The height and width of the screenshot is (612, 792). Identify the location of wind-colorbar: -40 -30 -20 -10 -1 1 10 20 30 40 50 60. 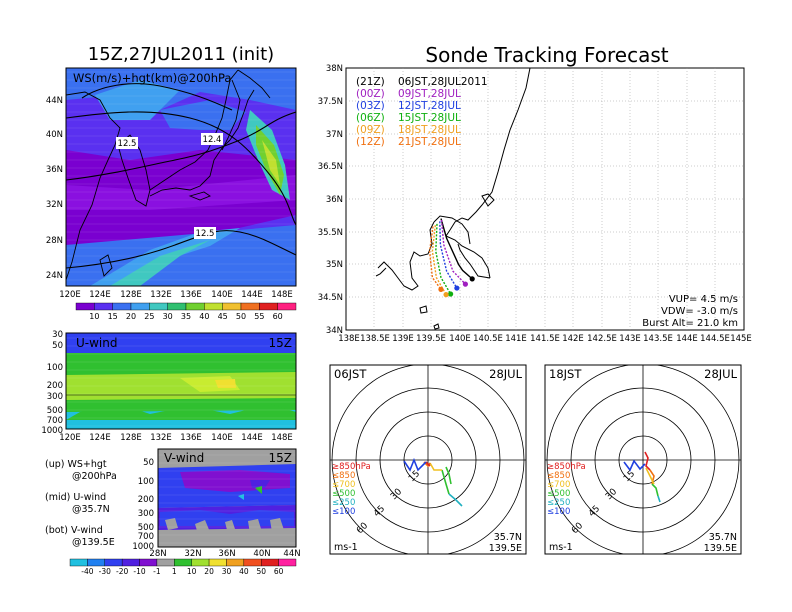
(183, 567).